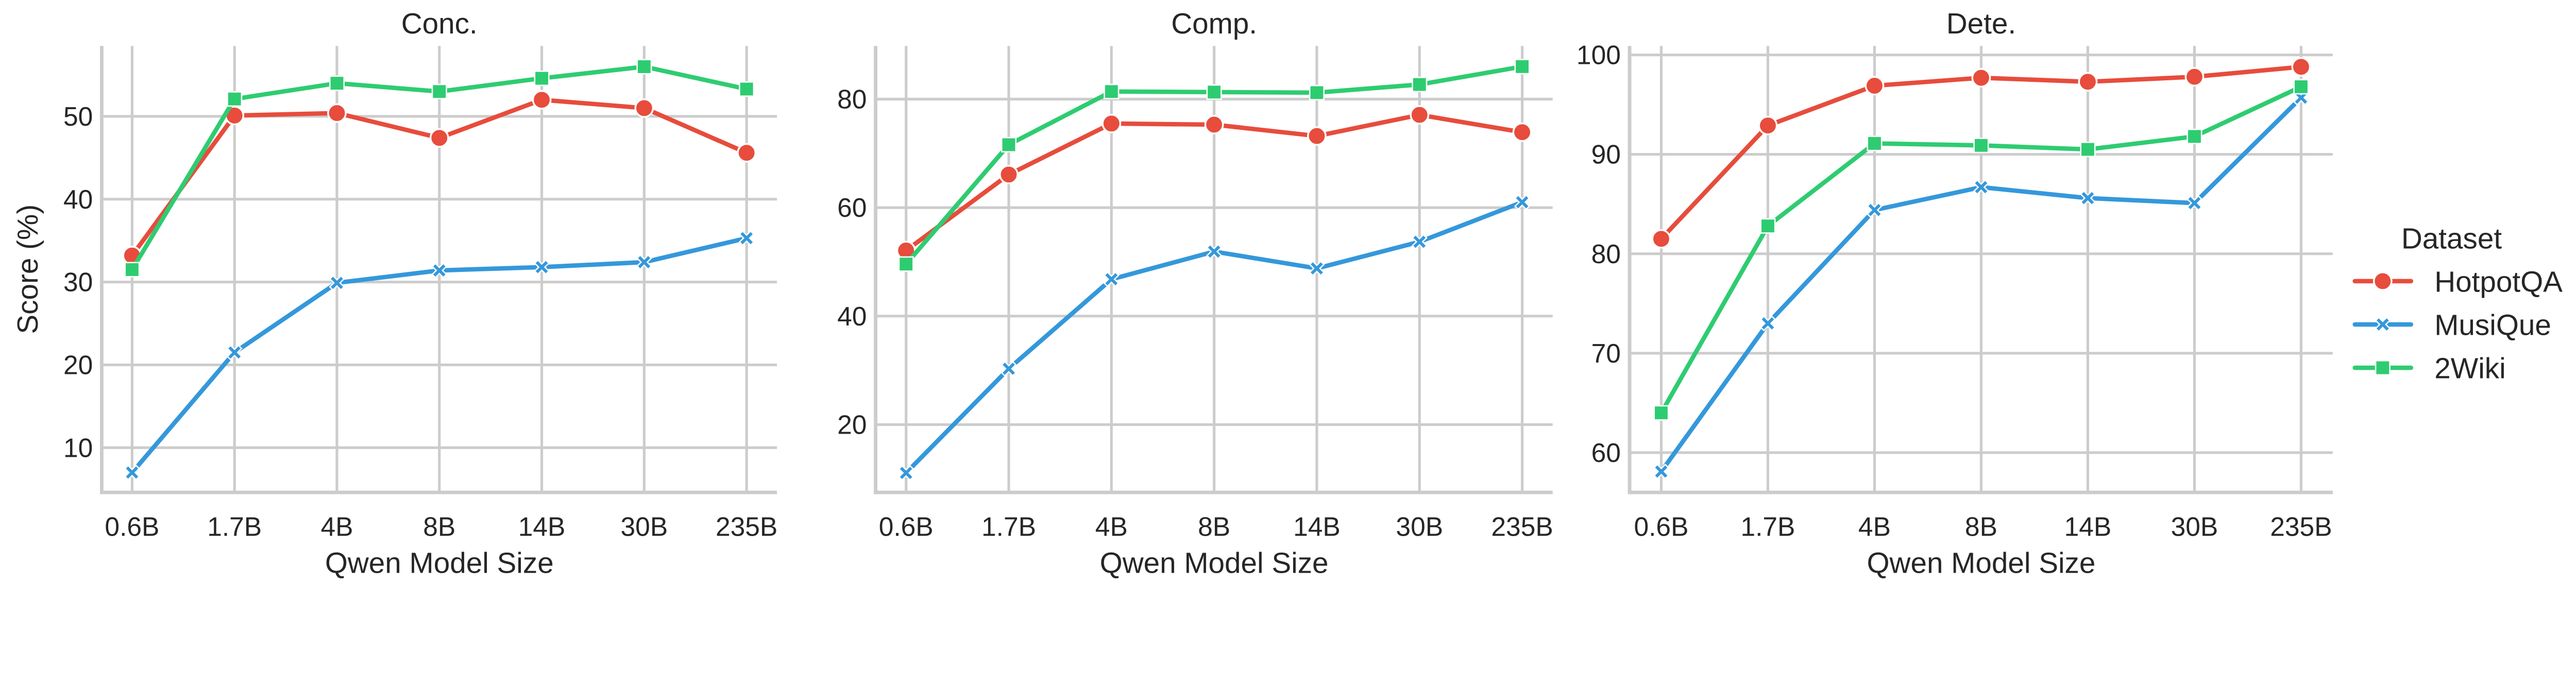 This screenshot has width=2576, height=688. I want to click on legend-label: HotpotQA, so click(2498, 282).